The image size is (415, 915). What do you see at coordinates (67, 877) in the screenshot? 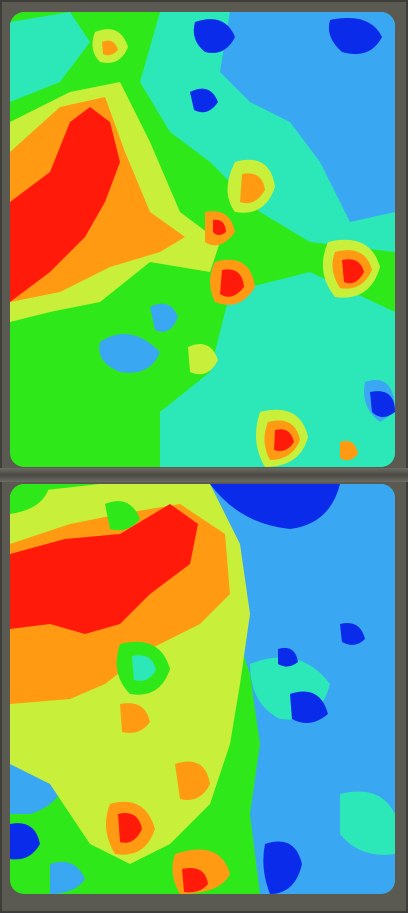
I see `bottom-sky-left-low` at bounding box center [67, 877].